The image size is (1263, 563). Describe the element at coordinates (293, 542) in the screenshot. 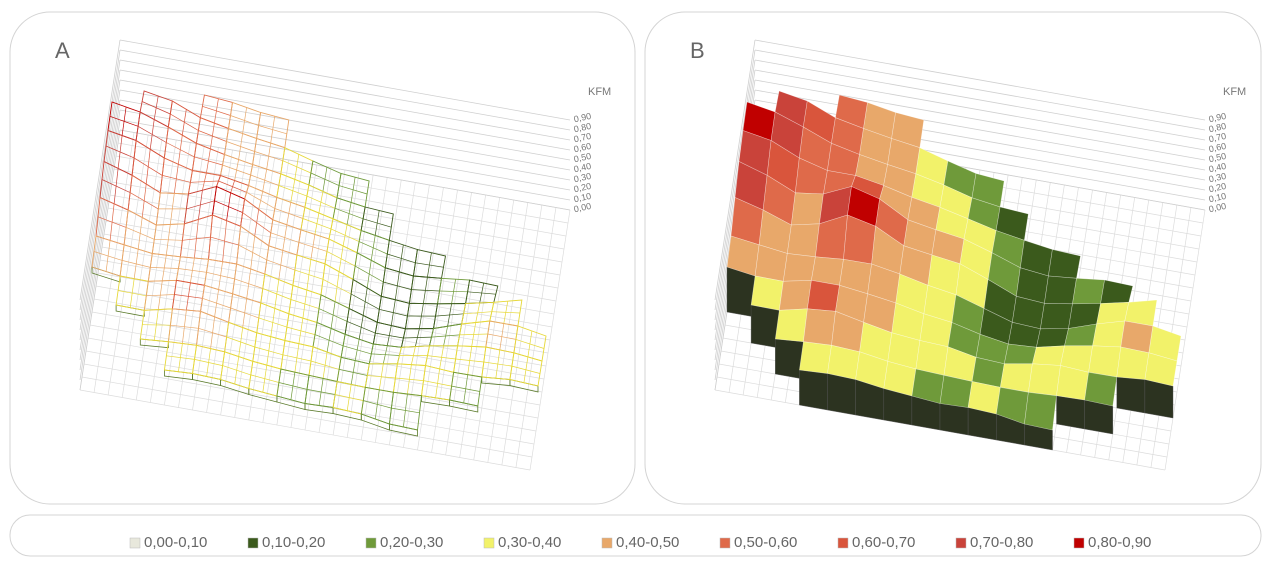

I see `legend-label: 0,10-0,20` at that location.